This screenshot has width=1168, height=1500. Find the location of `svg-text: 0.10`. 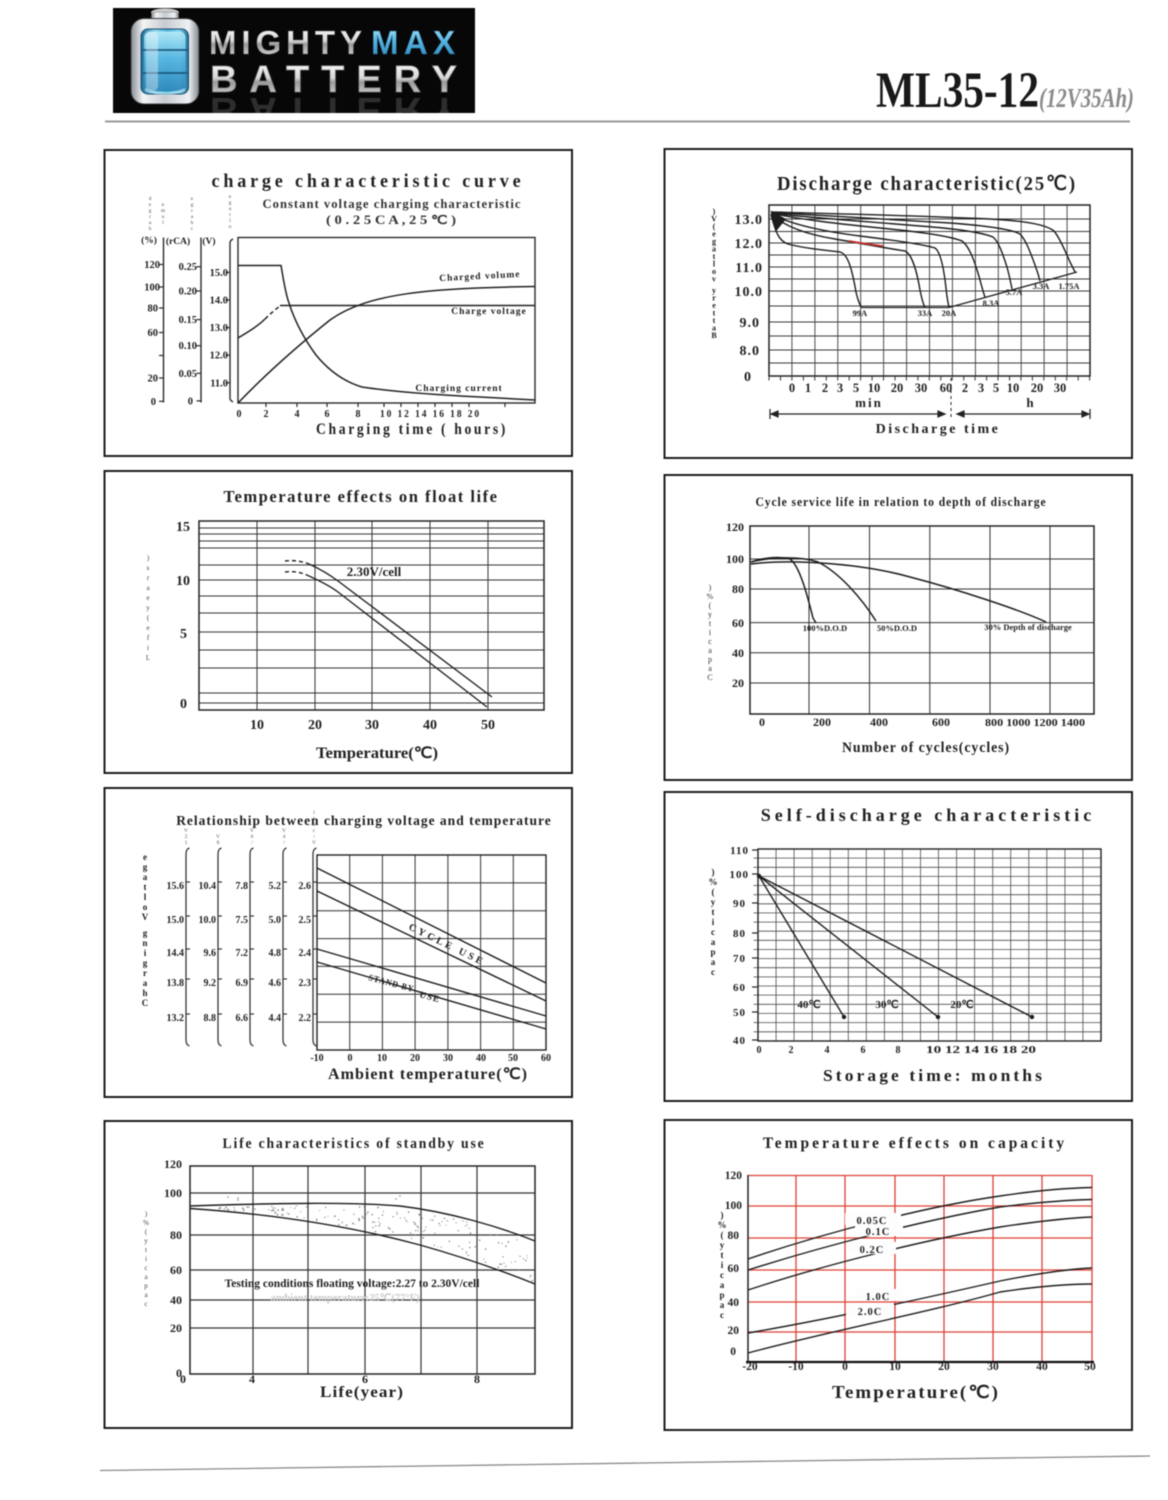

svg-text: 0.10 is located at coordinates (188, 346).